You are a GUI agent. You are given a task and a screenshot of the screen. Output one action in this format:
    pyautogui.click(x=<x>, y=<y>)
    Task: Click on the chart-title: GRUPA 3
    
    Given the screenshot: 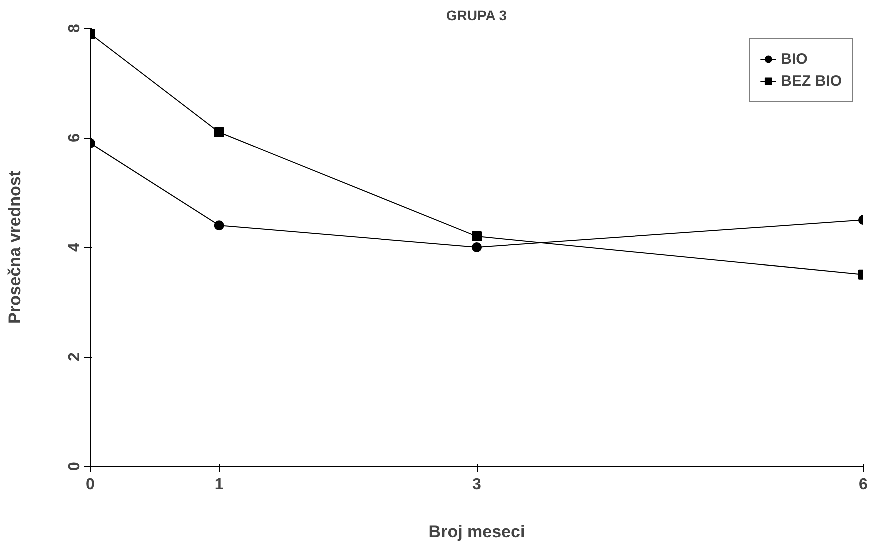 What is the action you would take?
    pyautogui.click(x=477, y=16)
    